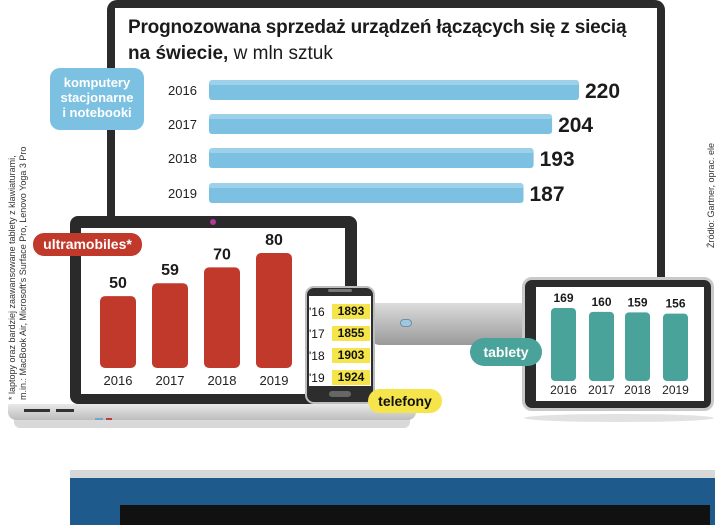  Describe the element at coordinates (170, 380) in the screenshot. I see `ultramobiles-year-label: 2017` at that location.